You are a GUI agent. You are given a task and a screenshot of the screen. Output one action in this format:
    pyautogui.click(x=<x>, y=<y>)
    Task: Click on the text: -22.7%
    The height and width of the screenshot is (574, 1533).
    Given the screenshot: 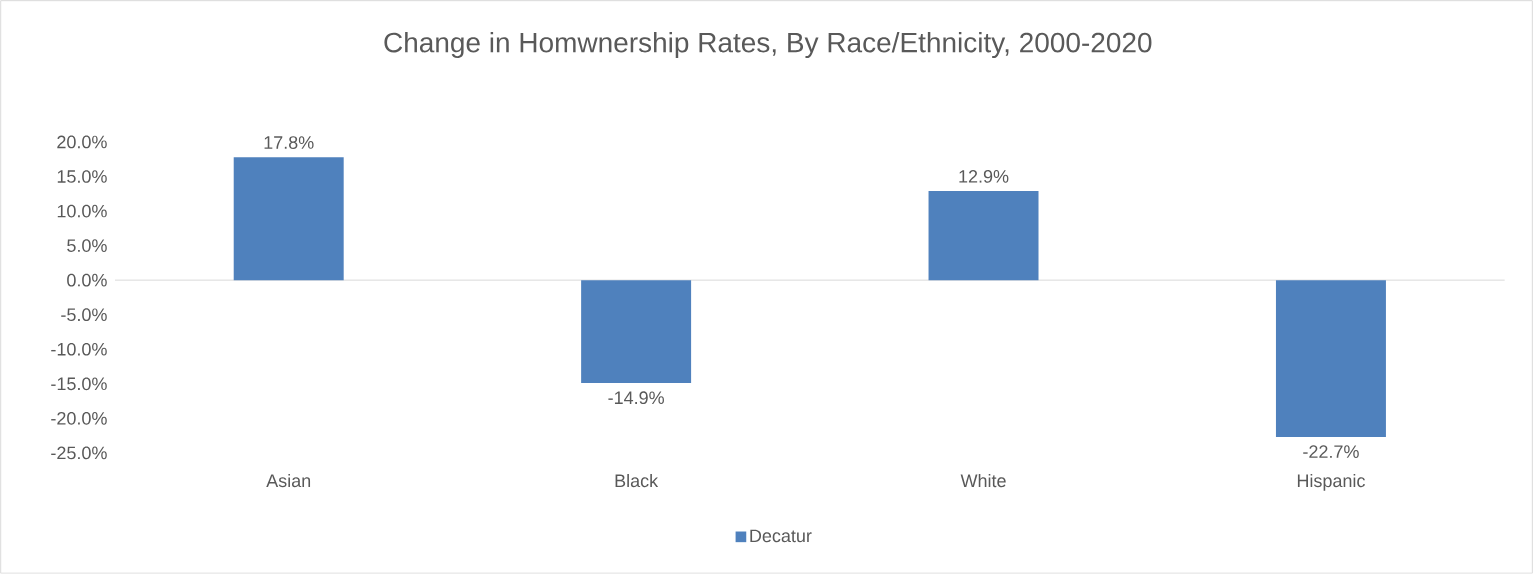 What is the action you would take?
    pyautogui.click(x=1331, y=451)
    